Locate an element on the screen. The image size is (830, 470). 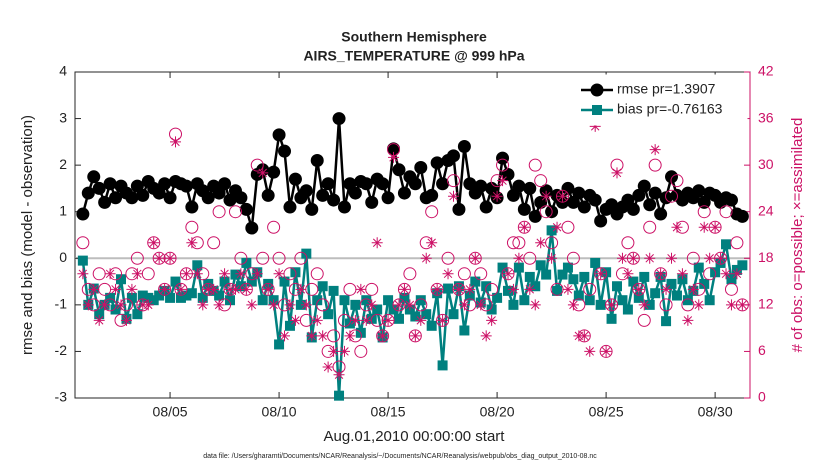
legend-marker is located at coordinates (597, 110).